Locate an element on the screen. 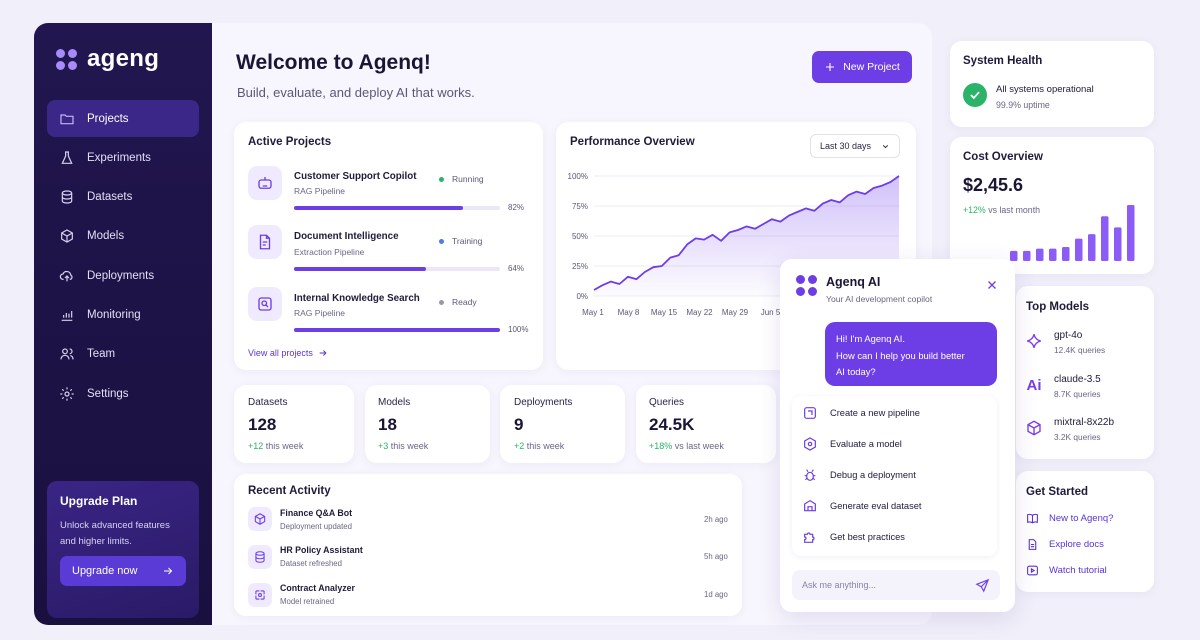 The image size is (1200, 640). suggestion-label: Evaluate a model is located at coordinates (866, 444).